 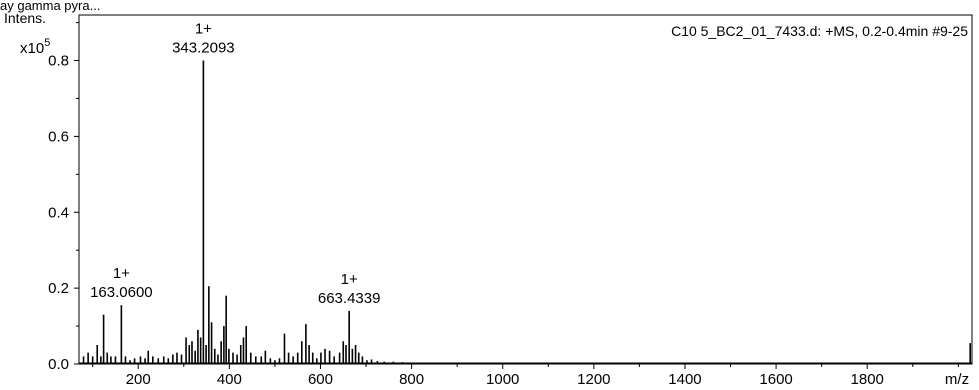 What do you see at coordinates (593, 379) in the screenshot?
I see `x-tick-label: 1200` at bounding box center [593, 379].